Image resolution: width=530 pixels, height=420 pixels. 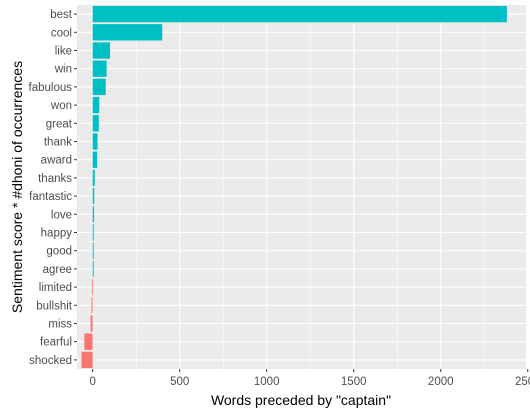 I want to click on x-axis: 0 500 1000 1500 2000 2500, so click(x=309, y=378).